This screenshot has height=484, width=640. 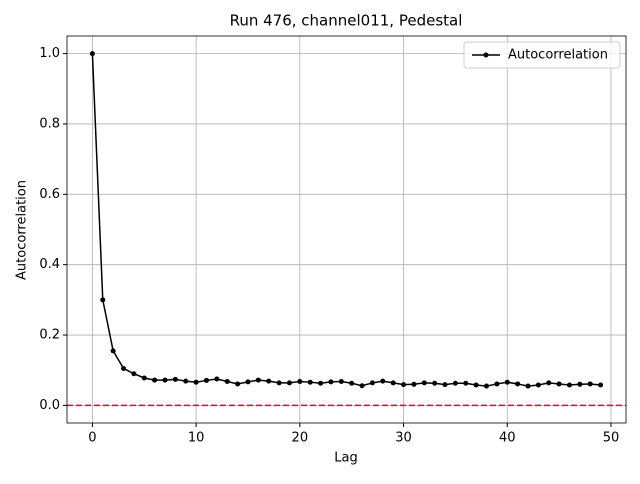 I want to click on y-tick-label: 1.0, so click(x=49, y=53).